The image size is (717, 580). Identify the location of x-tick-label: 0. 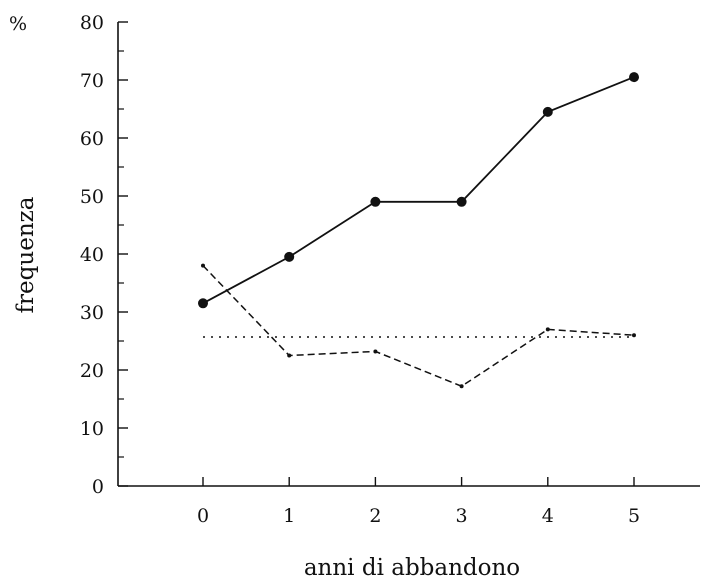
(203, 516).